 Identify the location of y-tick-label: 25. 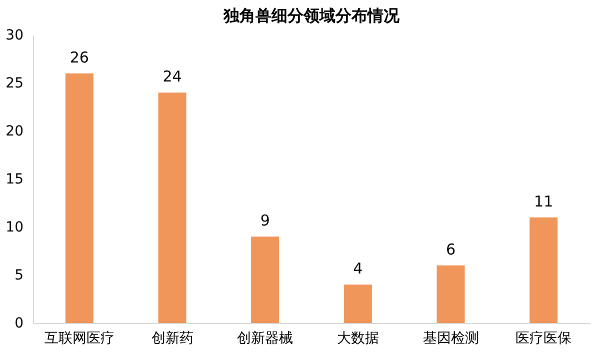
(15, 84).